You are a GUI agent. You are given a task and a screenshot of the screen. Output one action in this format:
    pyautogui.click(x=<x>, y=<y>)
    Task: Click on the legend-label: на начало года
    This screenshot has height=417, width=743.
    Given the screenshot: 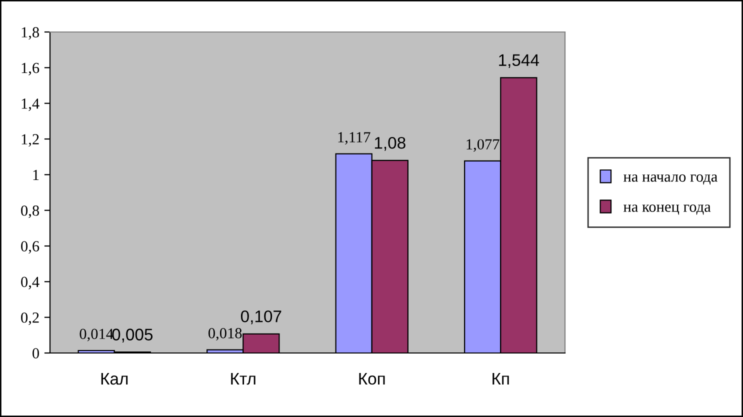 What is the action you would take?
    pyautogui.click(x=671, y=179)
    